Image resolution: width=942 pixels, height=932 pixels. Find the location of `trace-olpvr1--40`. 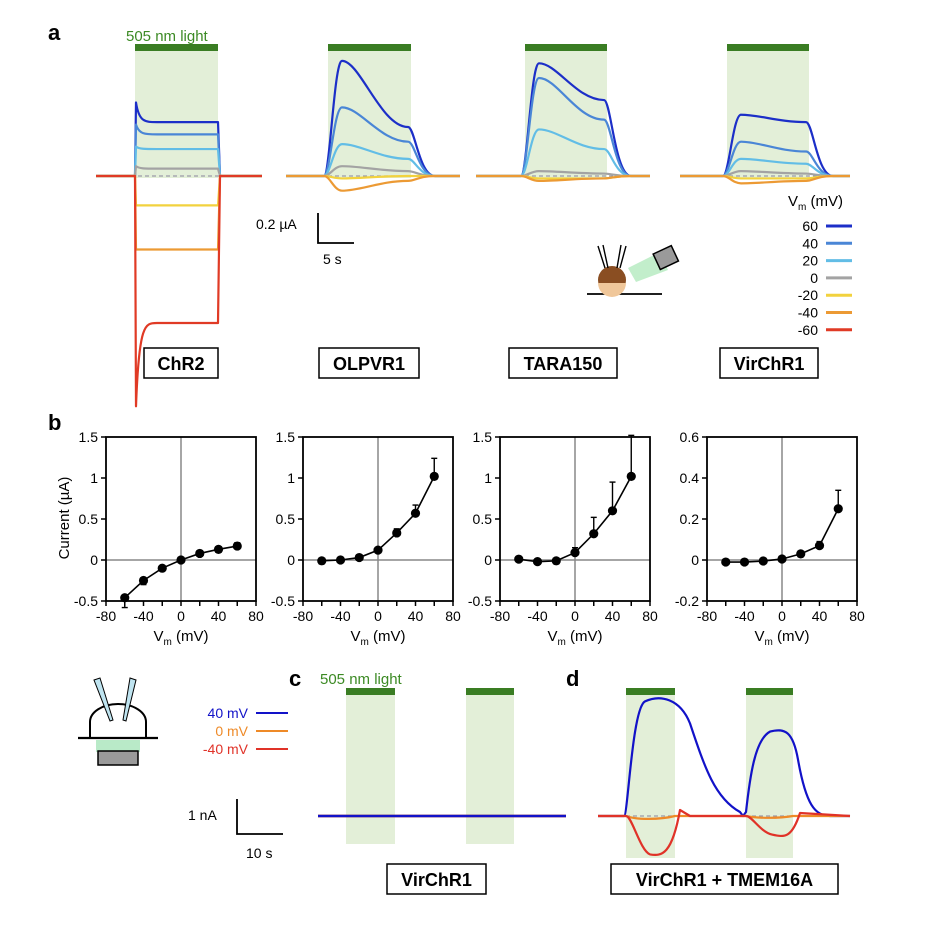

trace-olpvr1--40 is located at coordinates (373, 183).